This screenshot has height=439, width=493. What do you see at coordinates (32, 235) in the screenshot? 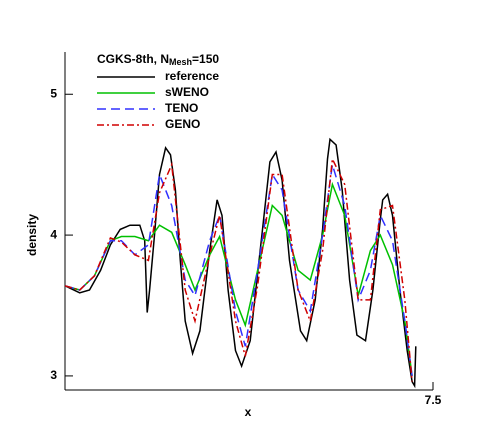
I see `y-axis-label: density` at bounding box center [32, 235].